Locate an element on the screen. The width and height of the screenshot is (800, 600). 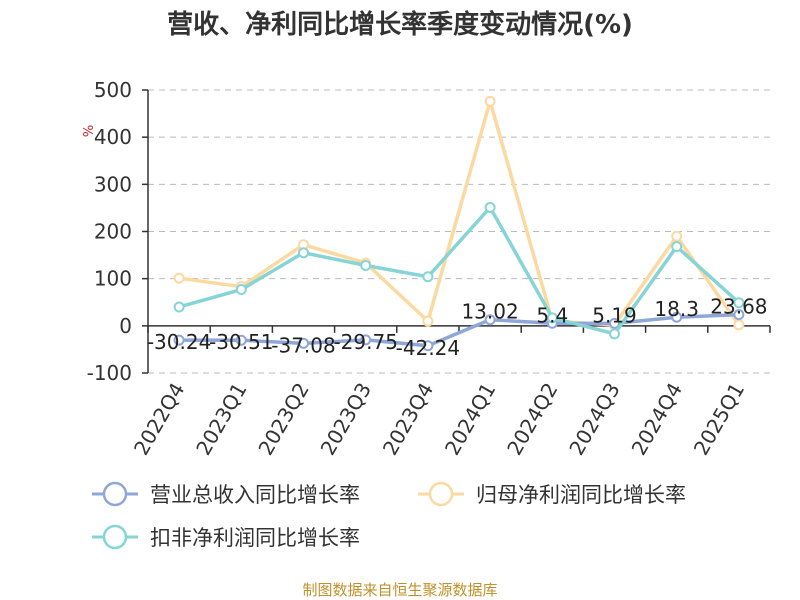
x-tick-label: 2022Q4 is located at coordinates (159, 419).